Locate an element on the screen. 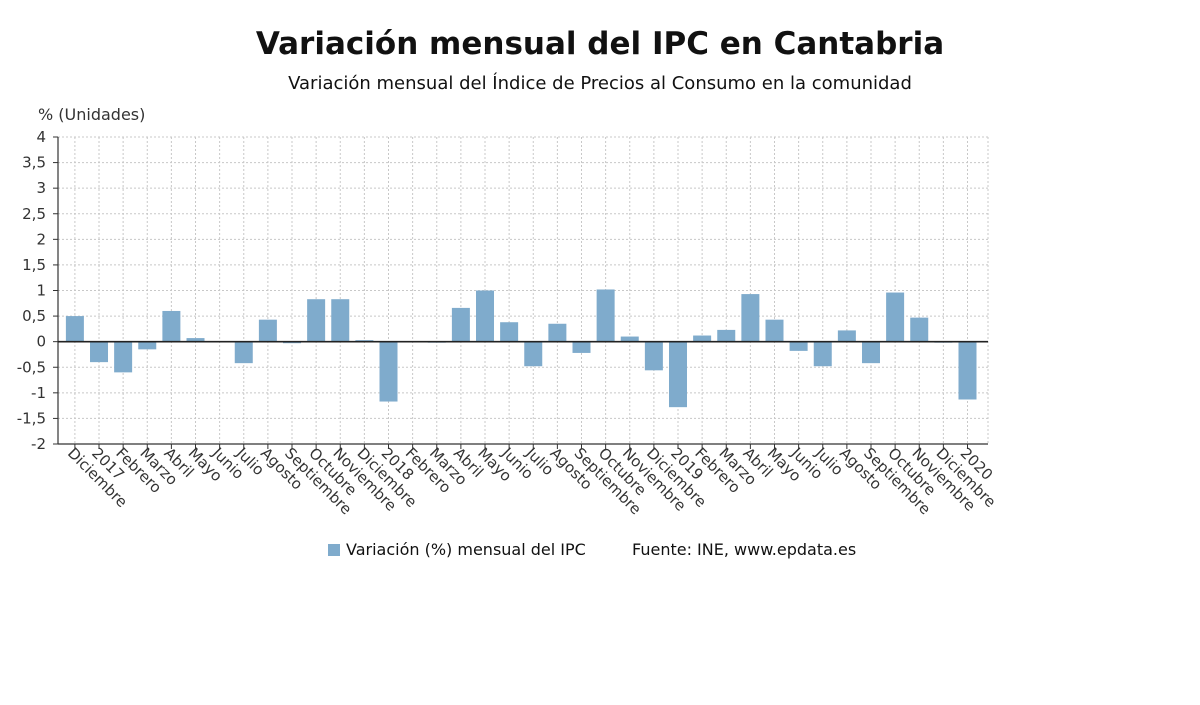 The image size is (1200, 705). legend: Variación (%) mensual del IPC is located at coordinates (457, 549).